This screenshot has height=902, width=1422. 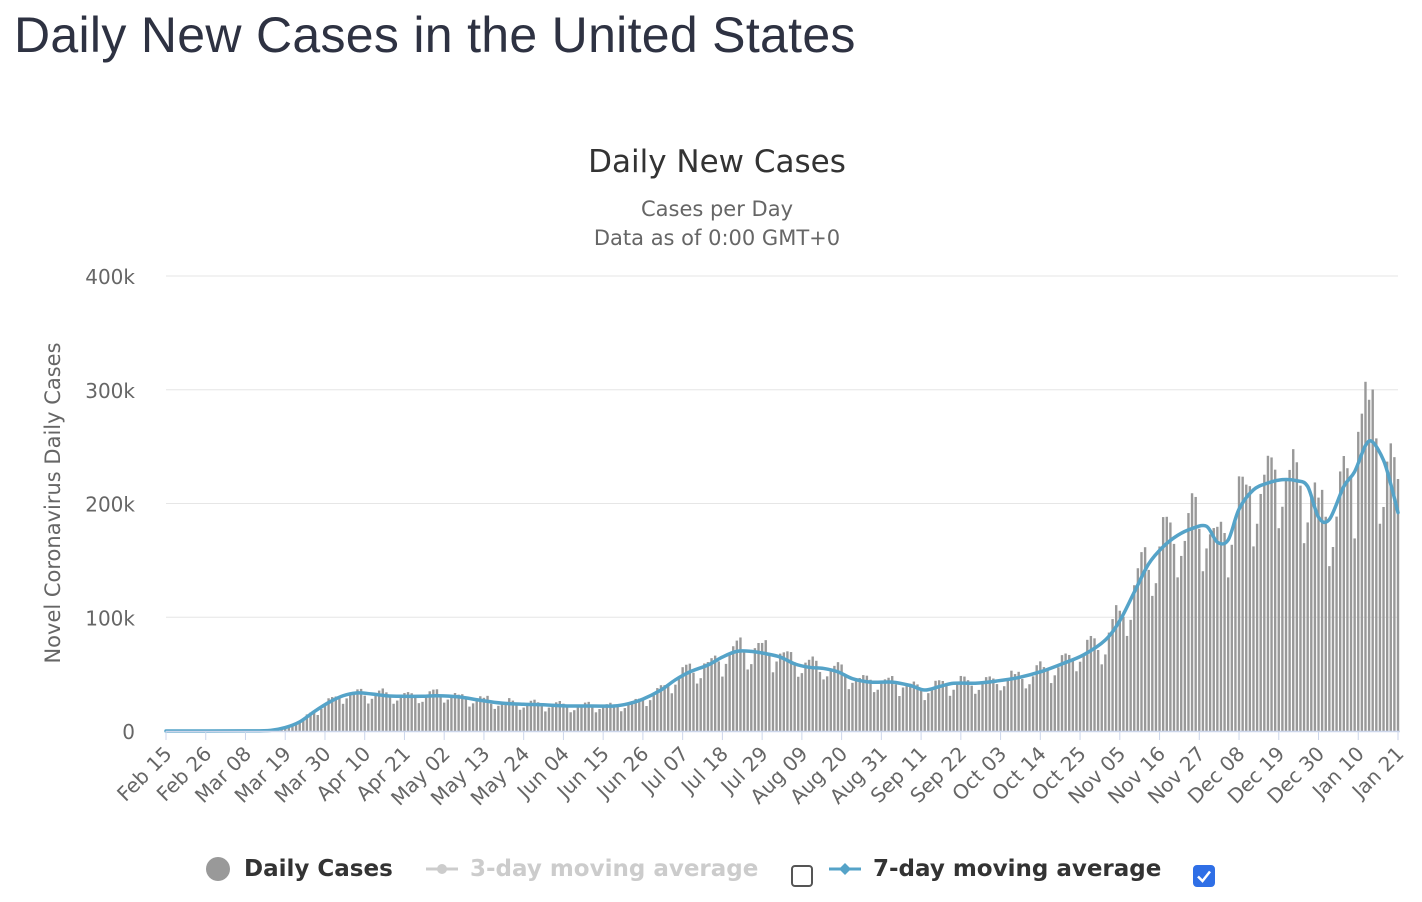 What do you see at coordinates (128, 732) in the screenshot?
I see `y-tick-label: 0` at bounding box center [128, 732].